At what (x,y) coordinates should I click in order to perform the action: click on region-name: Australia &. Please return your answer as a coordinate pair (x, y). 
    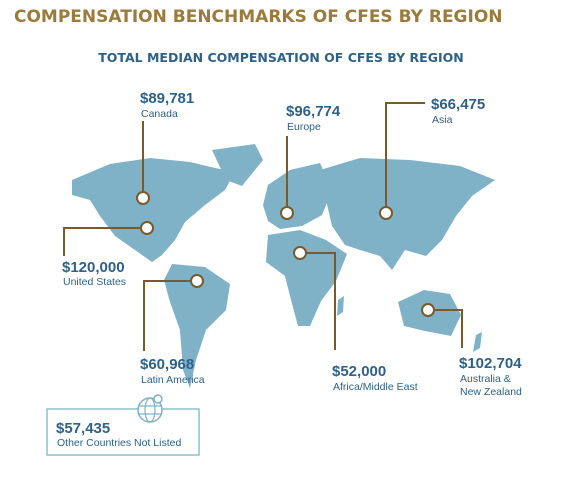
    Looking at the image, I should click on (485, 379).